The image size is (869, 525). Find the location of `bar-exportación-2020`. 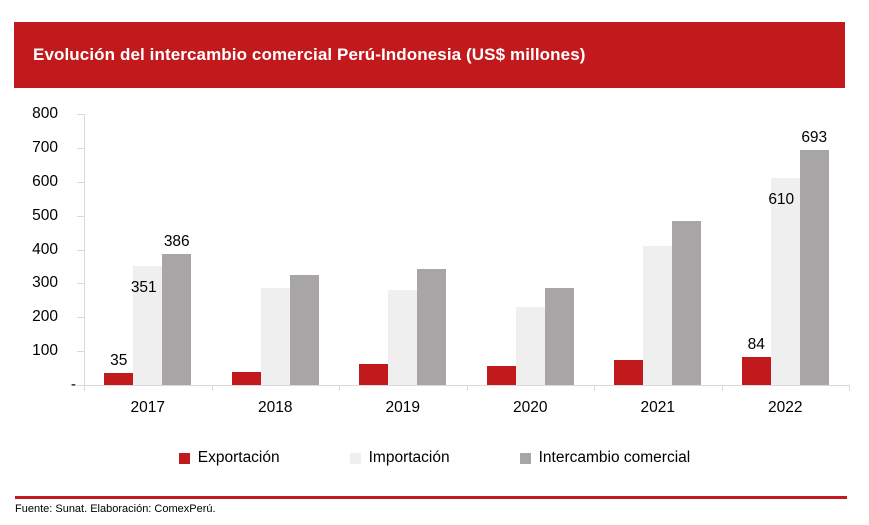

bar-exportación-2020 is located at coordinates (501, 375).